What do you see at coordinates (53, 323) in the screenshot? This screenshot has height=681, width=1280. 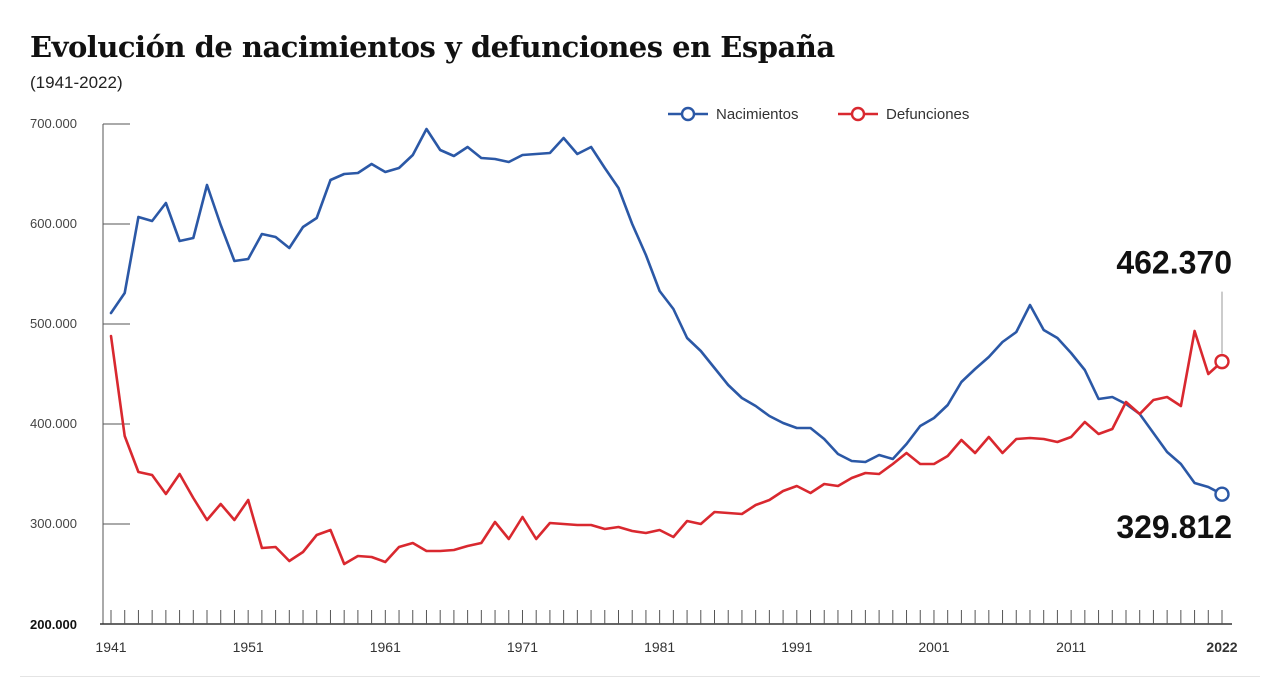 I see `y-tick-label: 500.000` at bounding box center [53, 323].